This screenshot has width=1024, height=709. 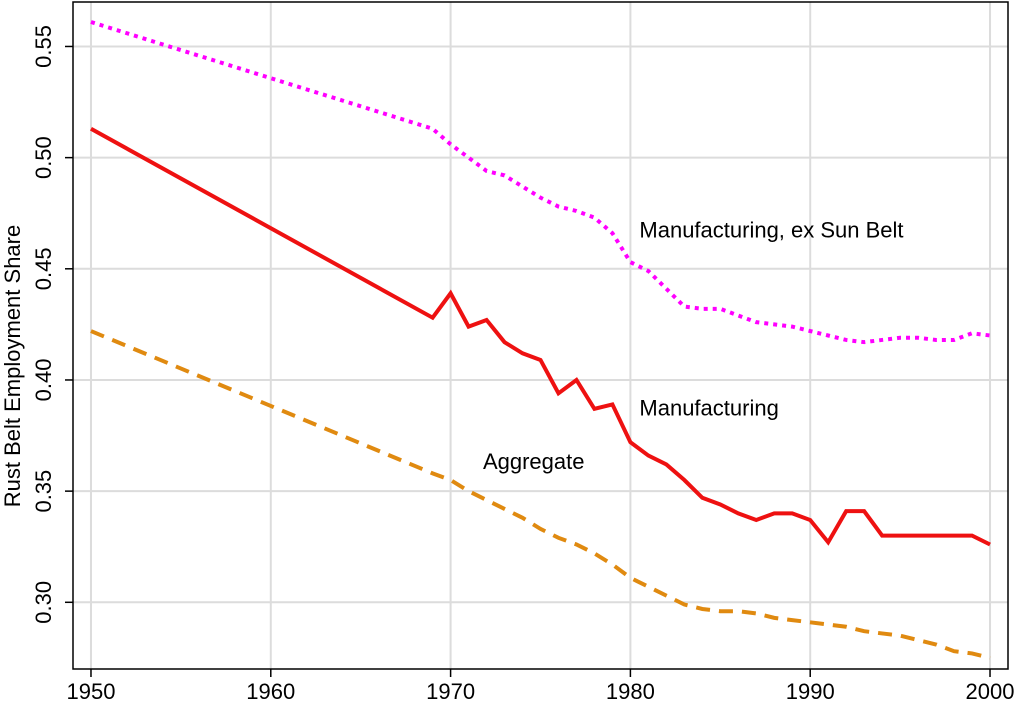 What do you see at coordinates (43, 491) in the screenshot?
I see `y-tick-label: 0.35` at bounding box center [43, 491].